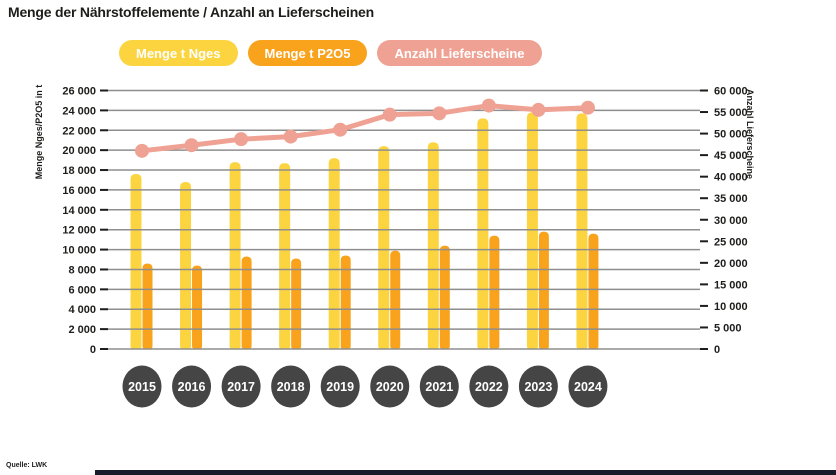 Image resolution: width=836 pixels, height=475 pixels. What do you see at coordinates (433, 245) in the screenshot?
I see `bar-nges-2021` at bounding box center [433, 245].